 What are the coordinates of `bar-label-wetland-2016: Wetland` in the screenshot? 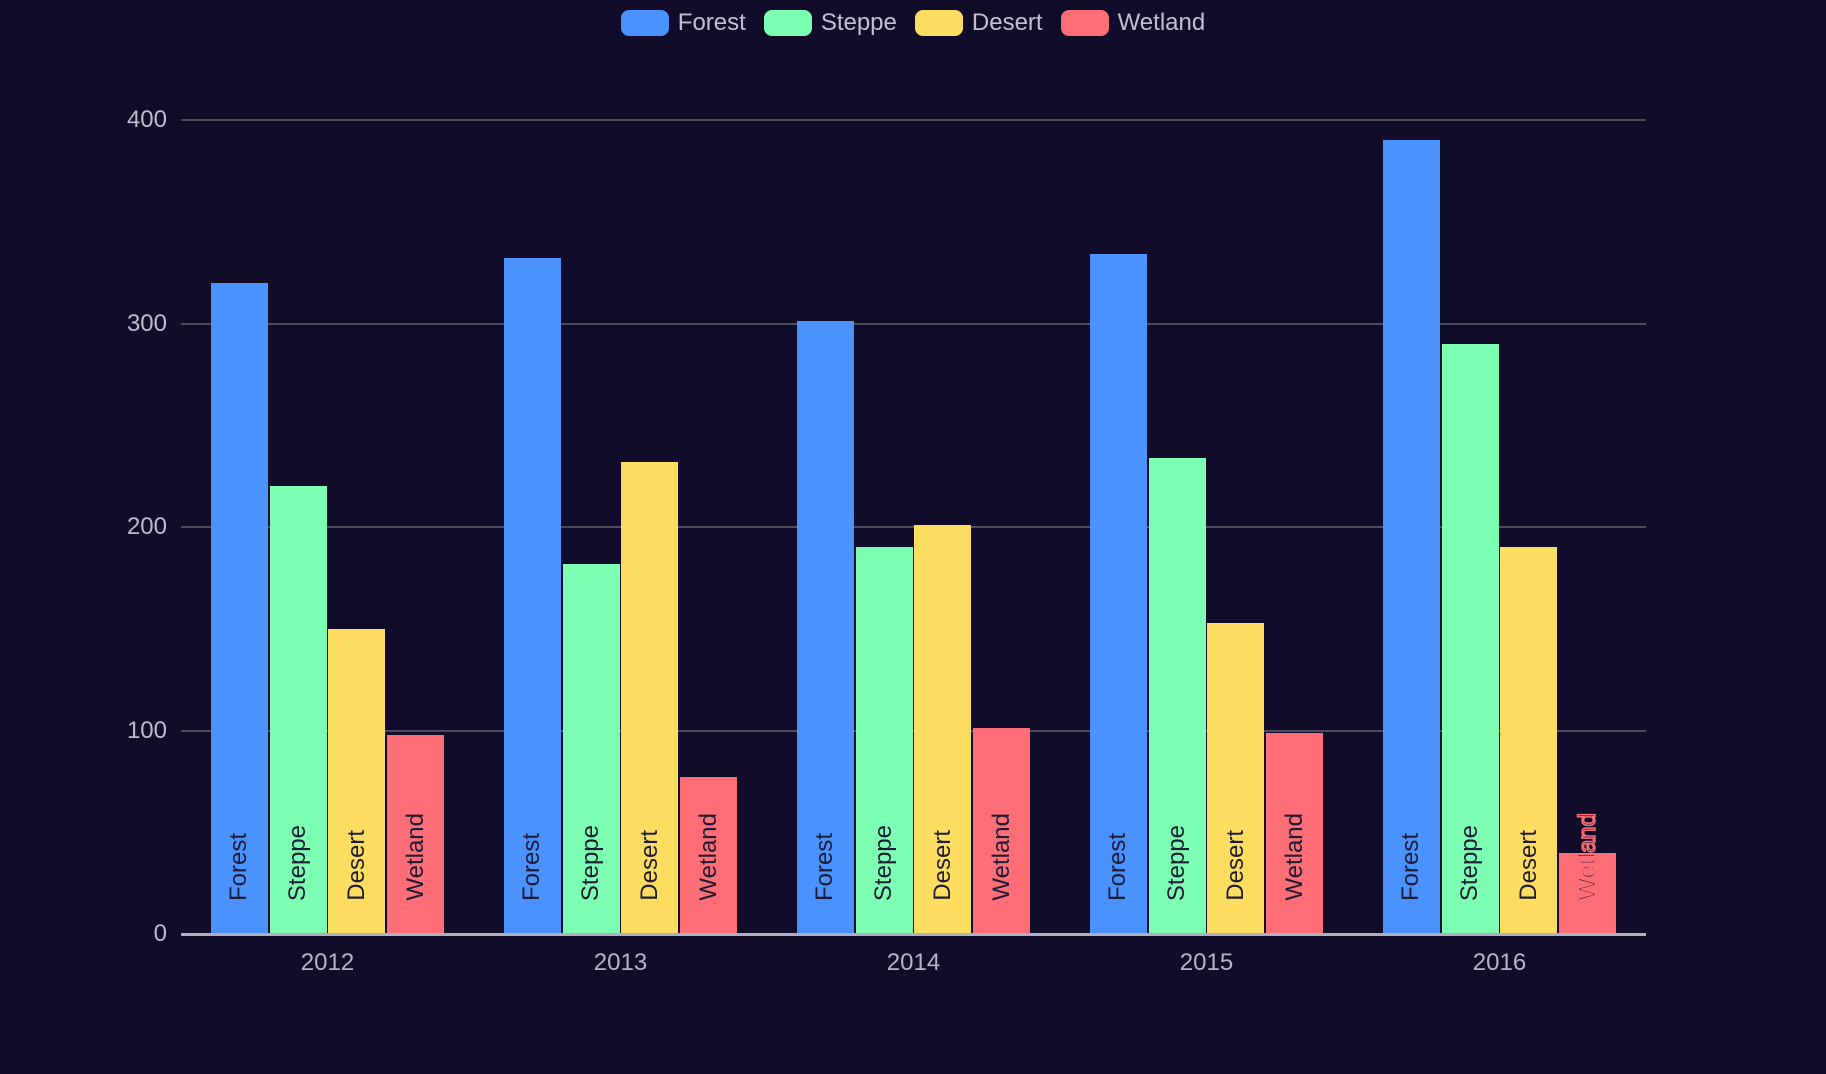 It's located at (1587, 857).